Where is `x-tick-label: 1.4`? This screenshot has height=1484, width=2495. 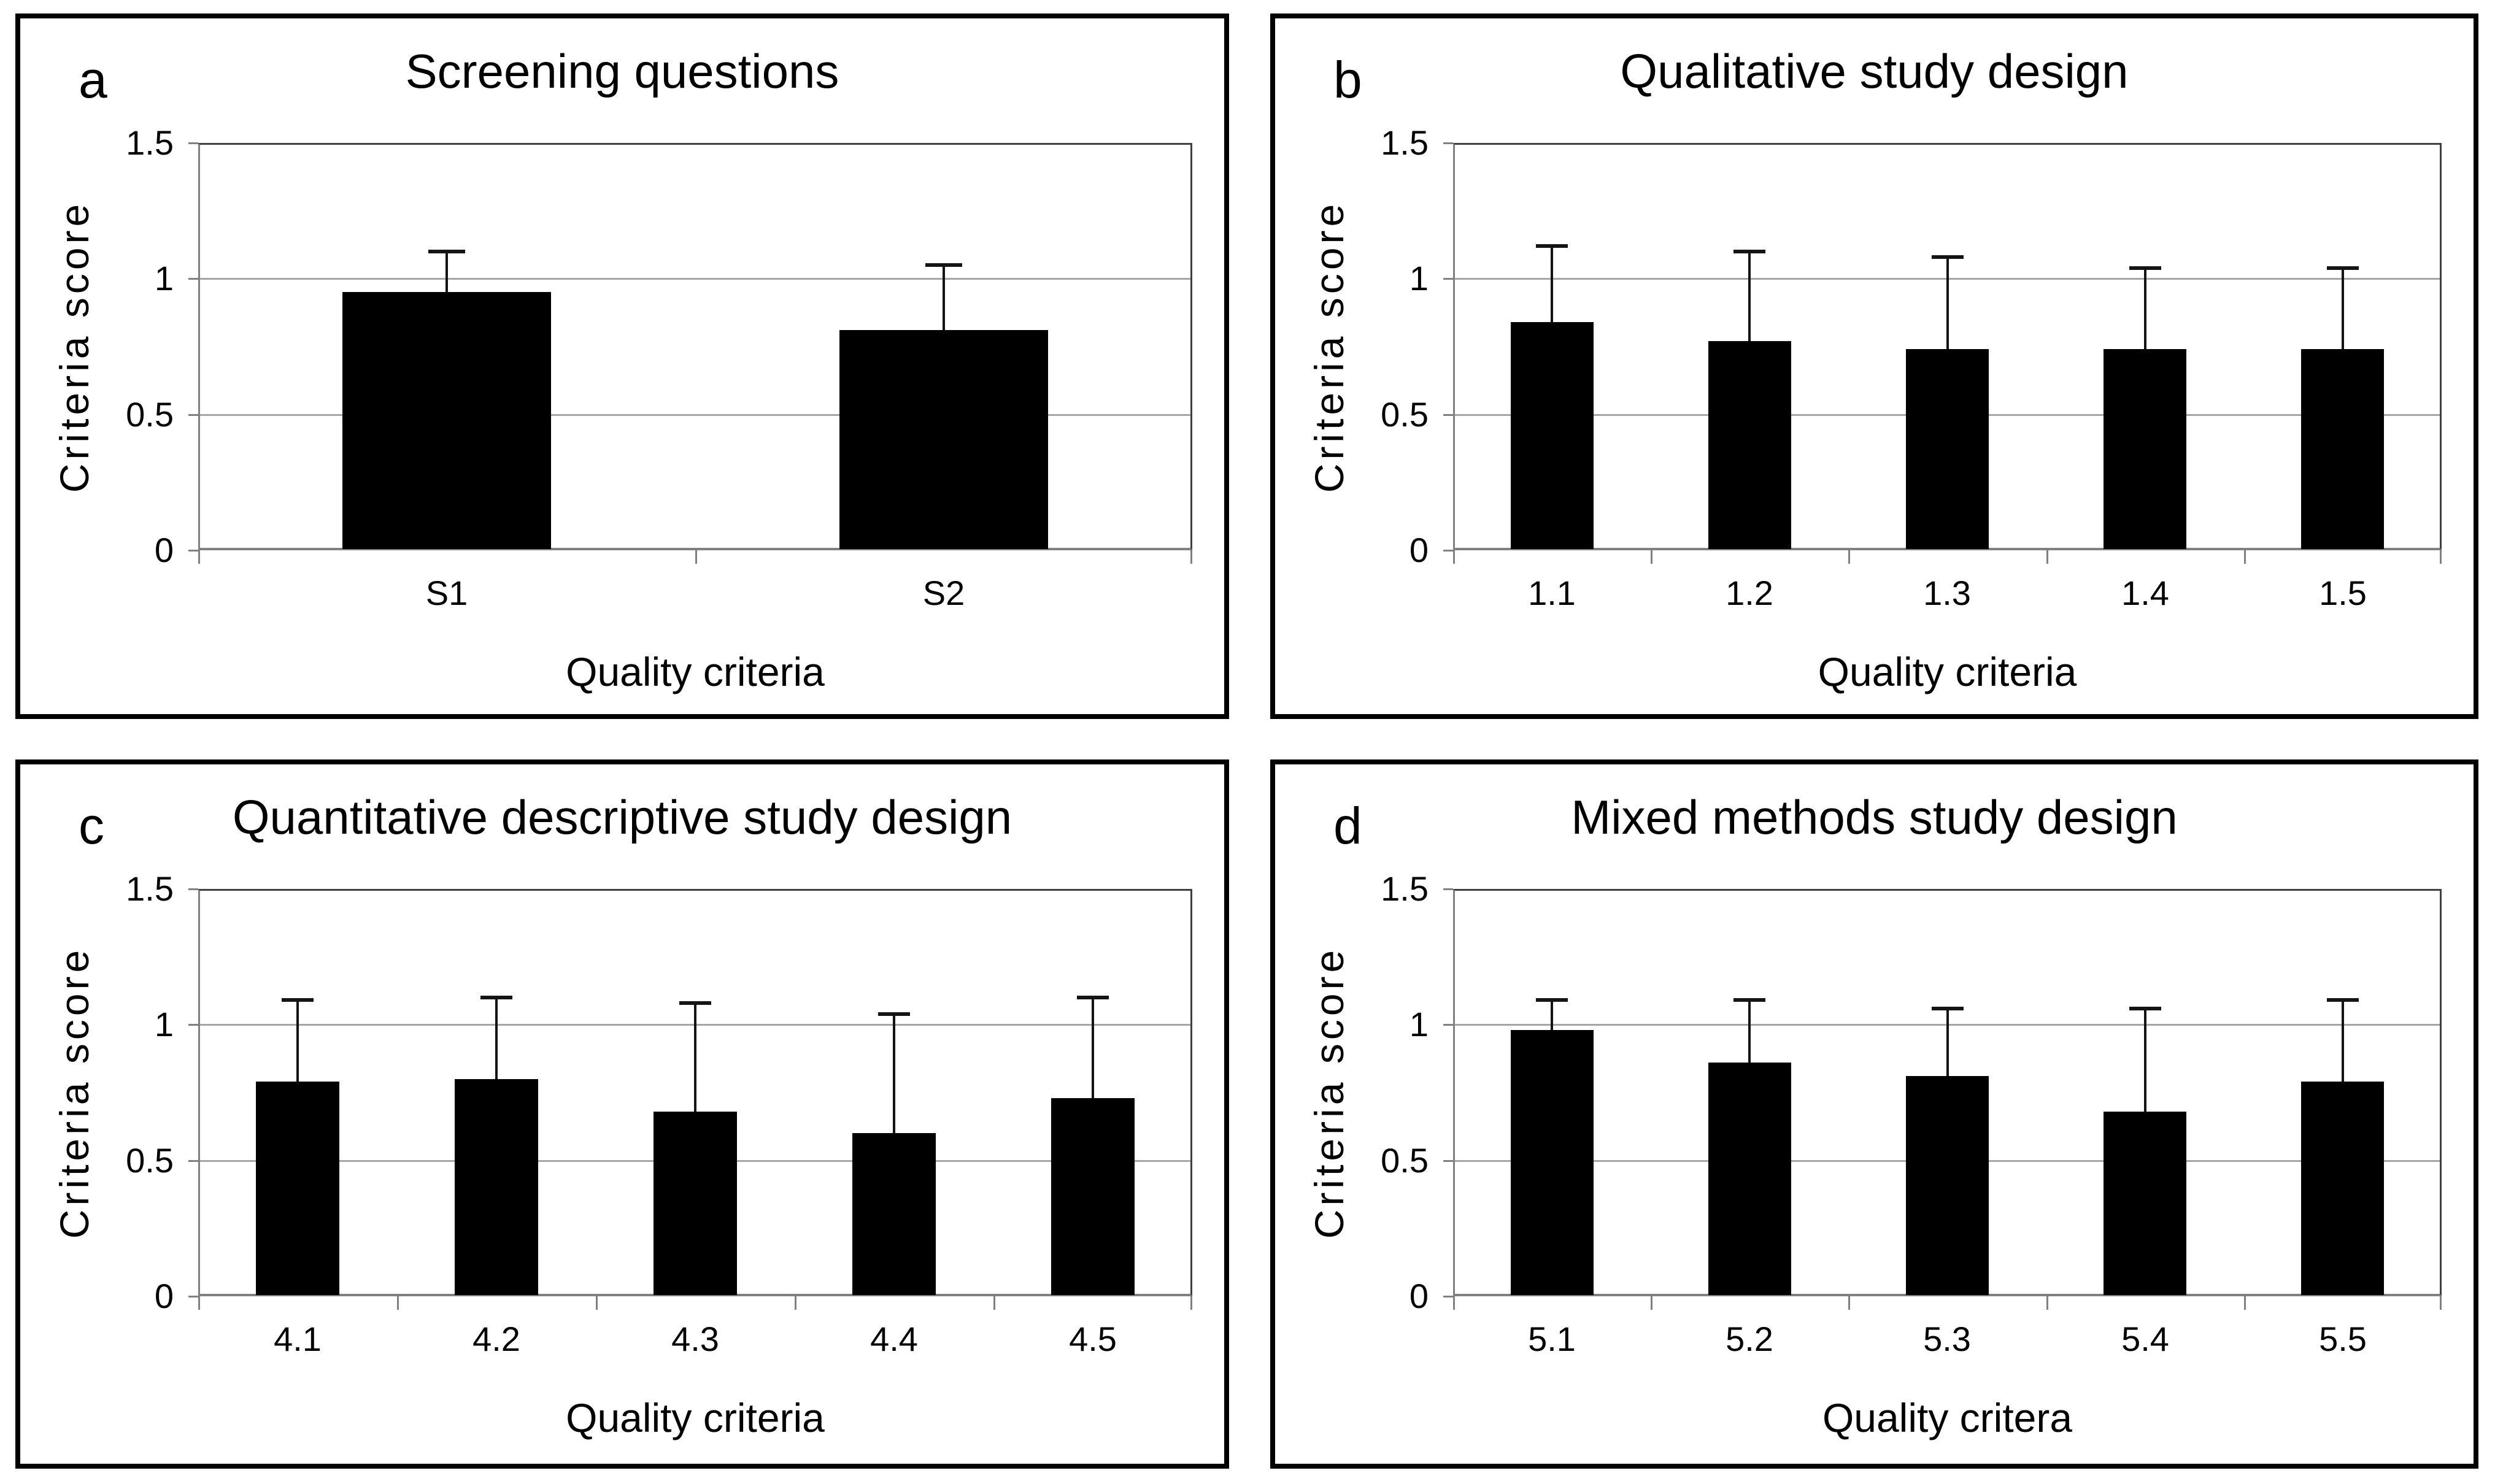 x-tick-label: 1.4 is located at coordinates (2145, 593).